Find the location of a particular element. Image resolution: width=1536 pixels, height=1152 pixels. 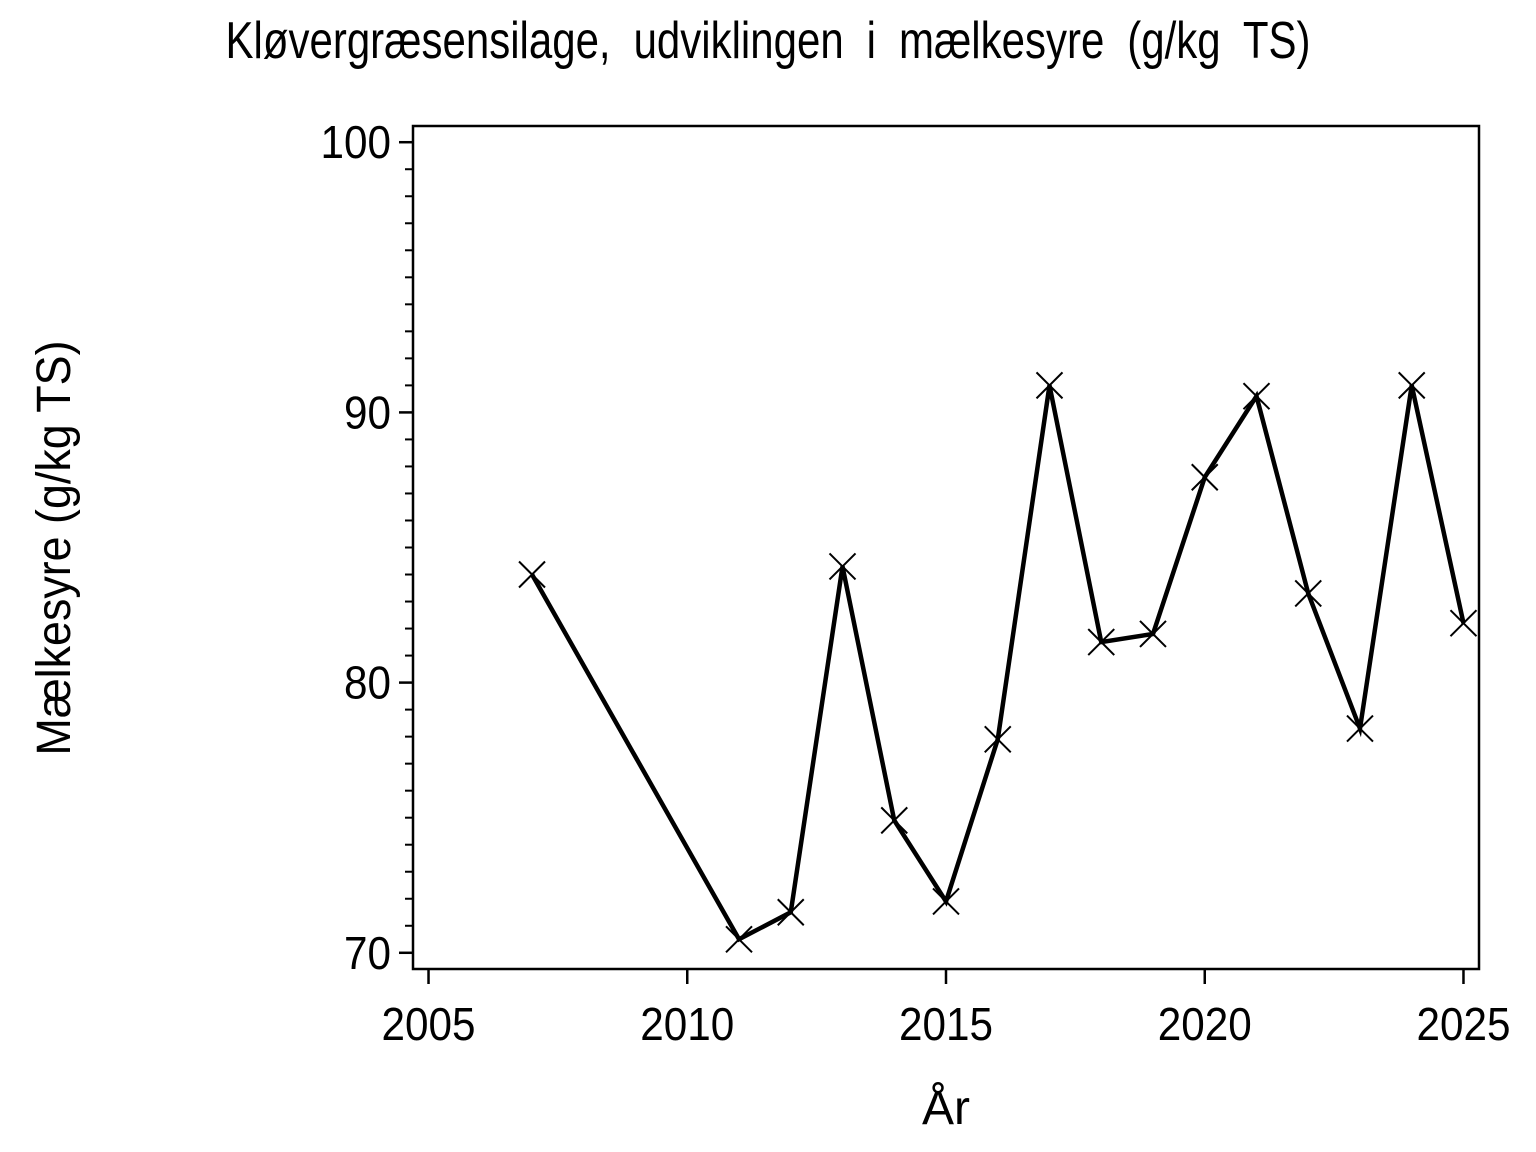

y-tick-label: 90 is located at coordinates (367, 412).